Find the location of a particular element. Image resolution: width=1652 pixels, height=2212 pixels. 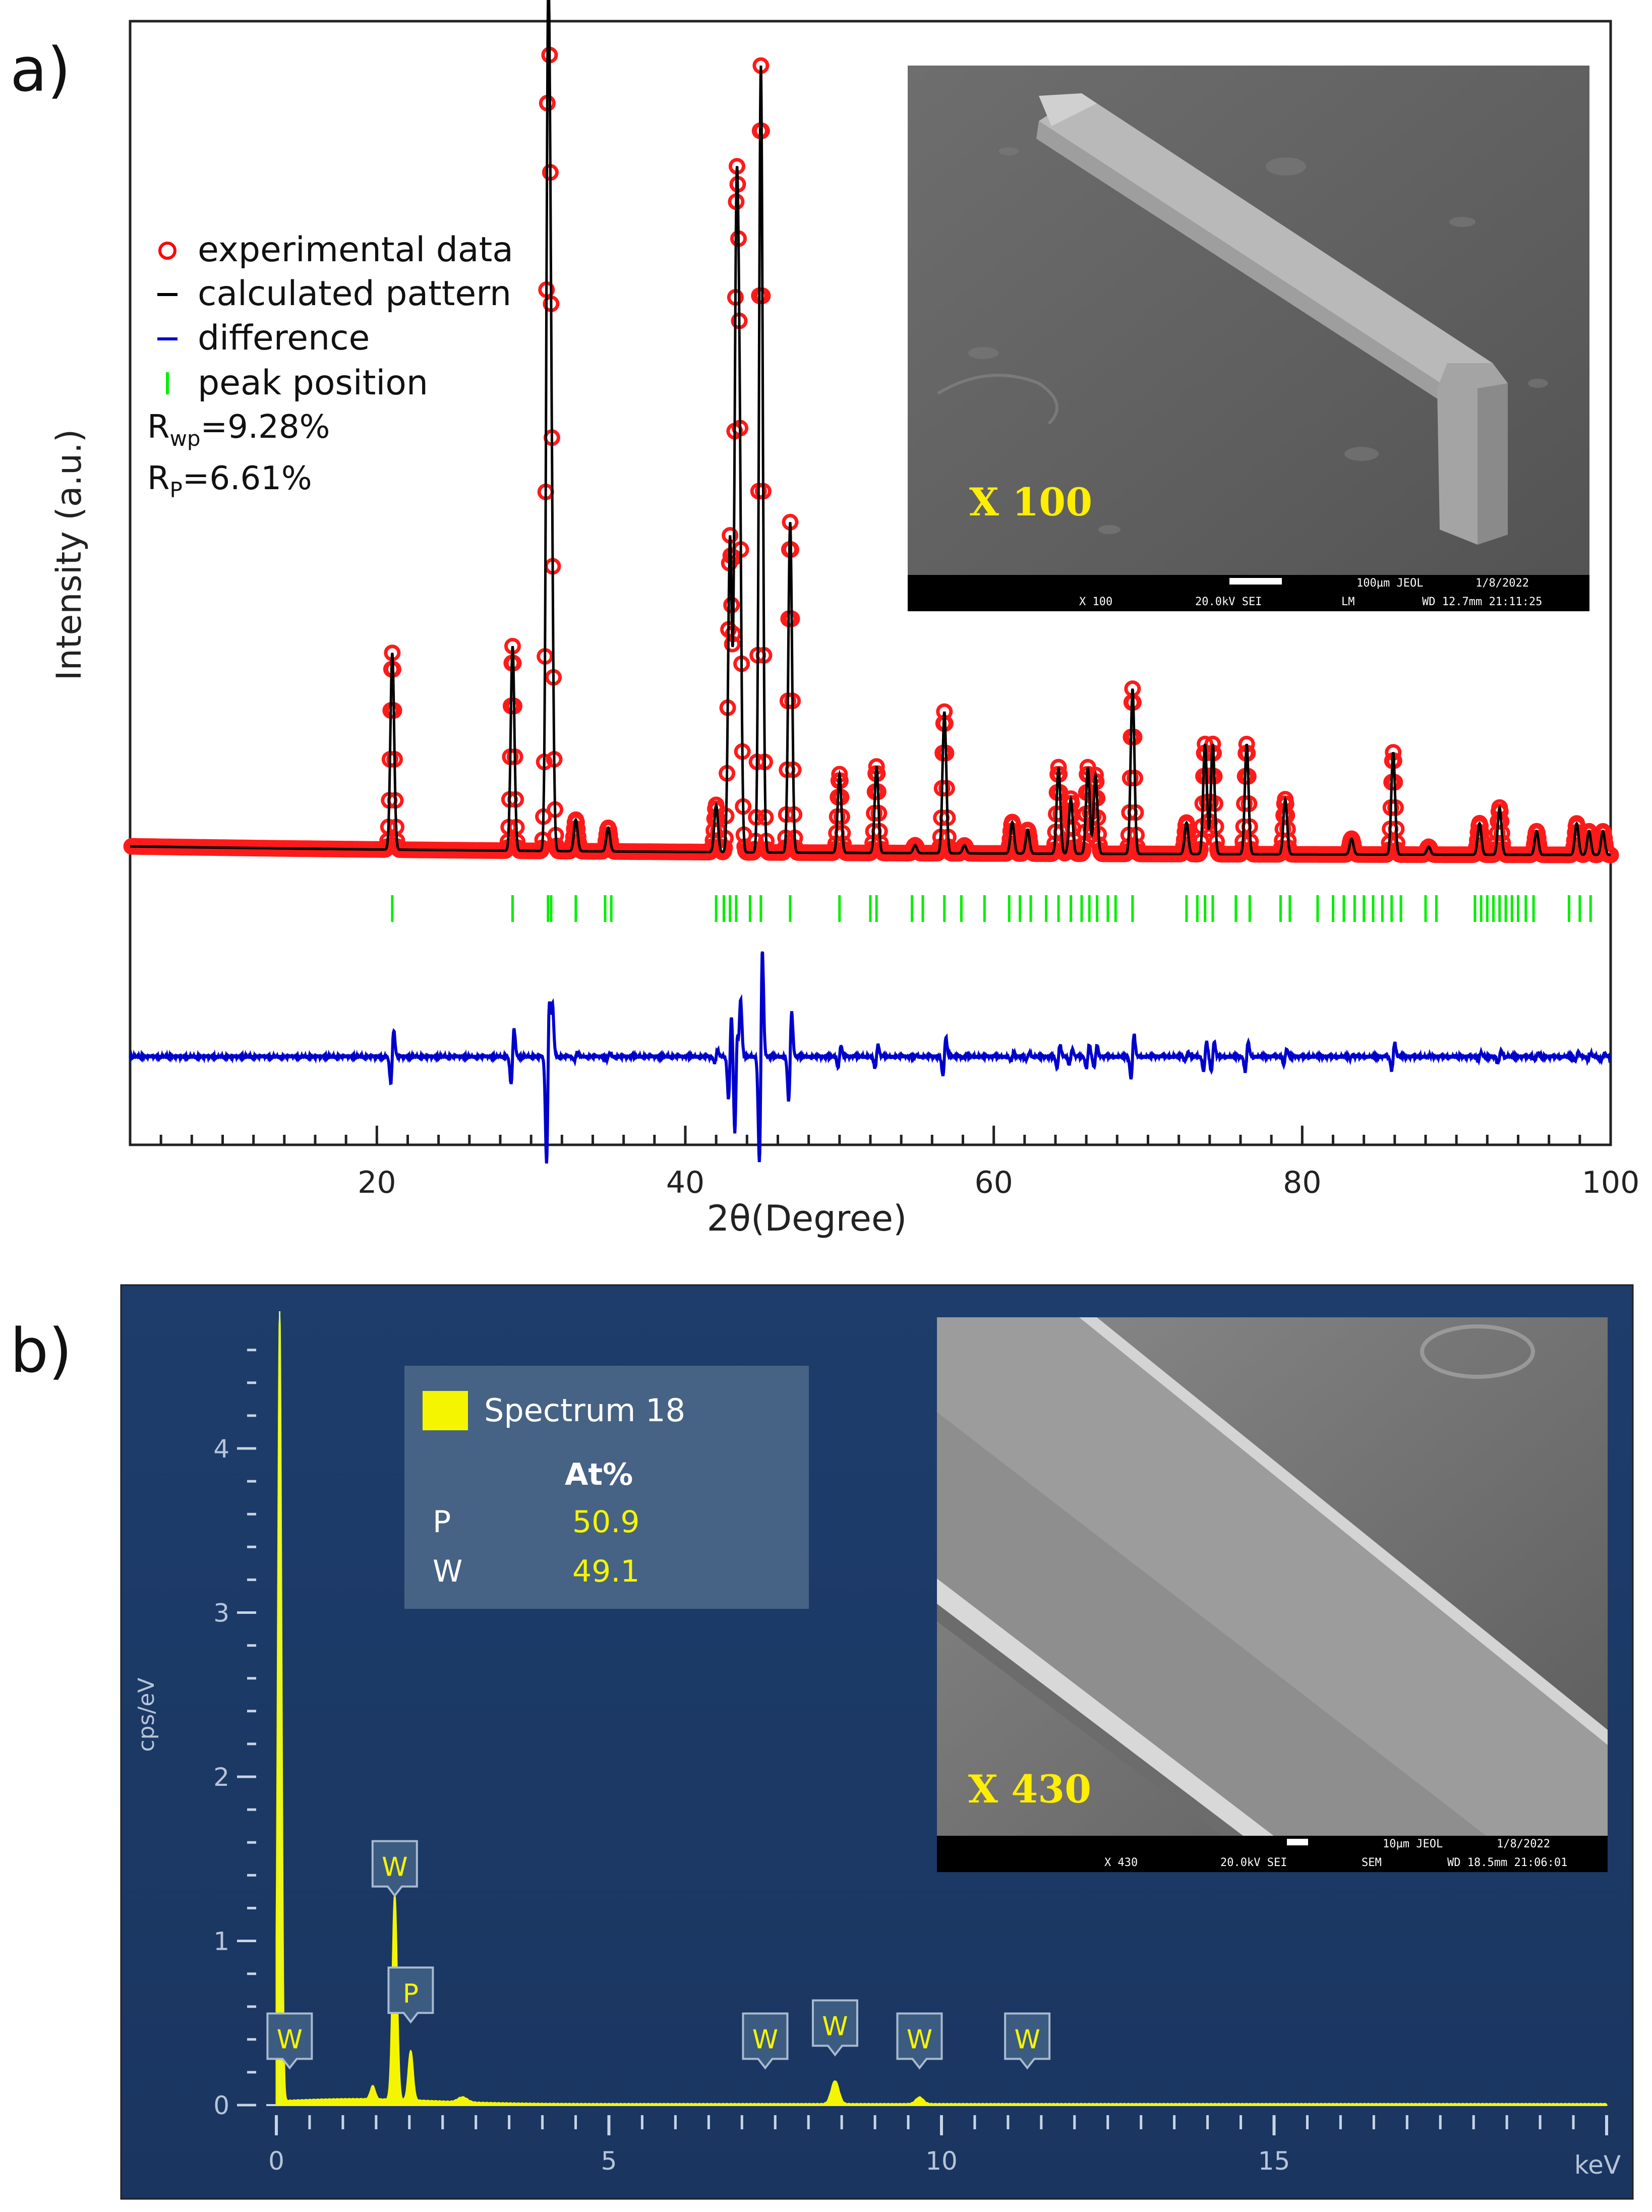

value-p: 50.9 is located at coordinates (606, 1522).